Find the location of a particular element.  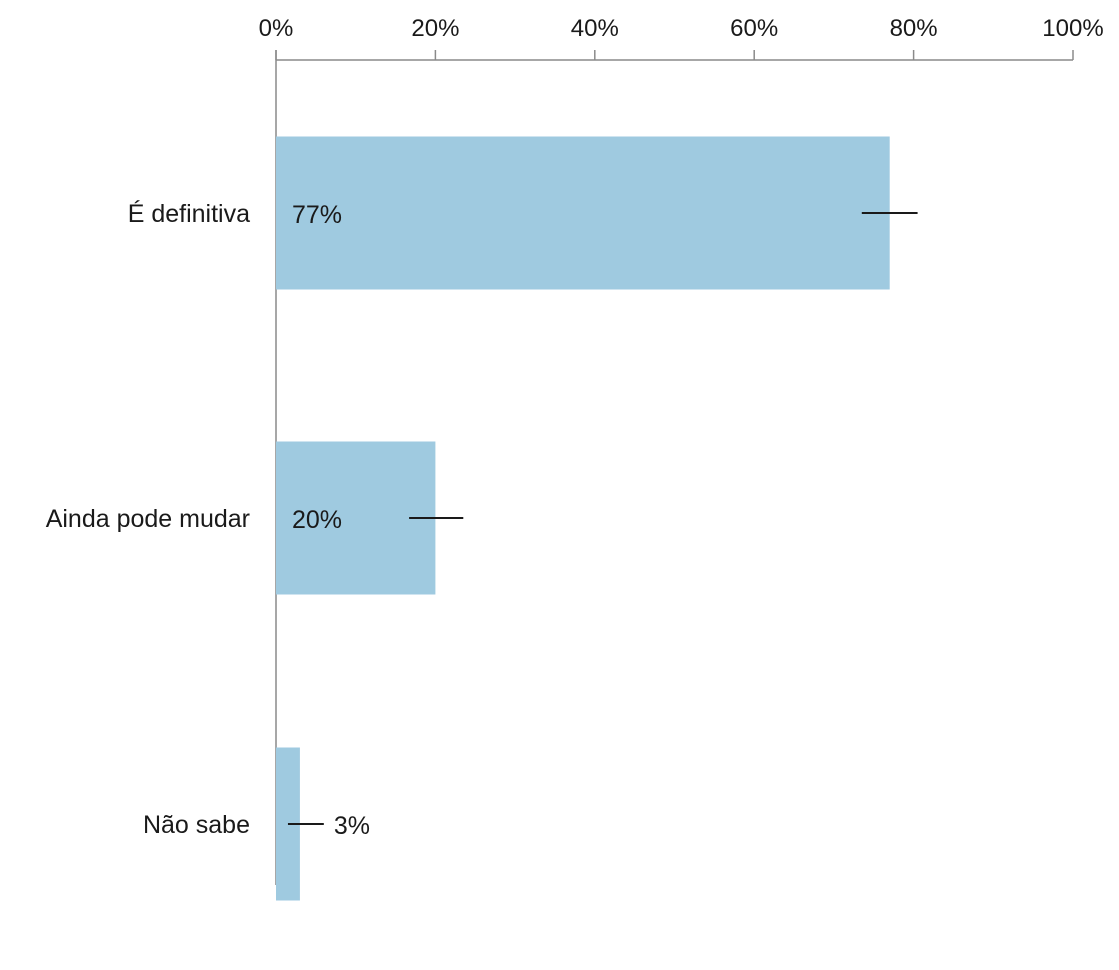

x-tick-label-4: 80% is located at coordinates (914, 28).